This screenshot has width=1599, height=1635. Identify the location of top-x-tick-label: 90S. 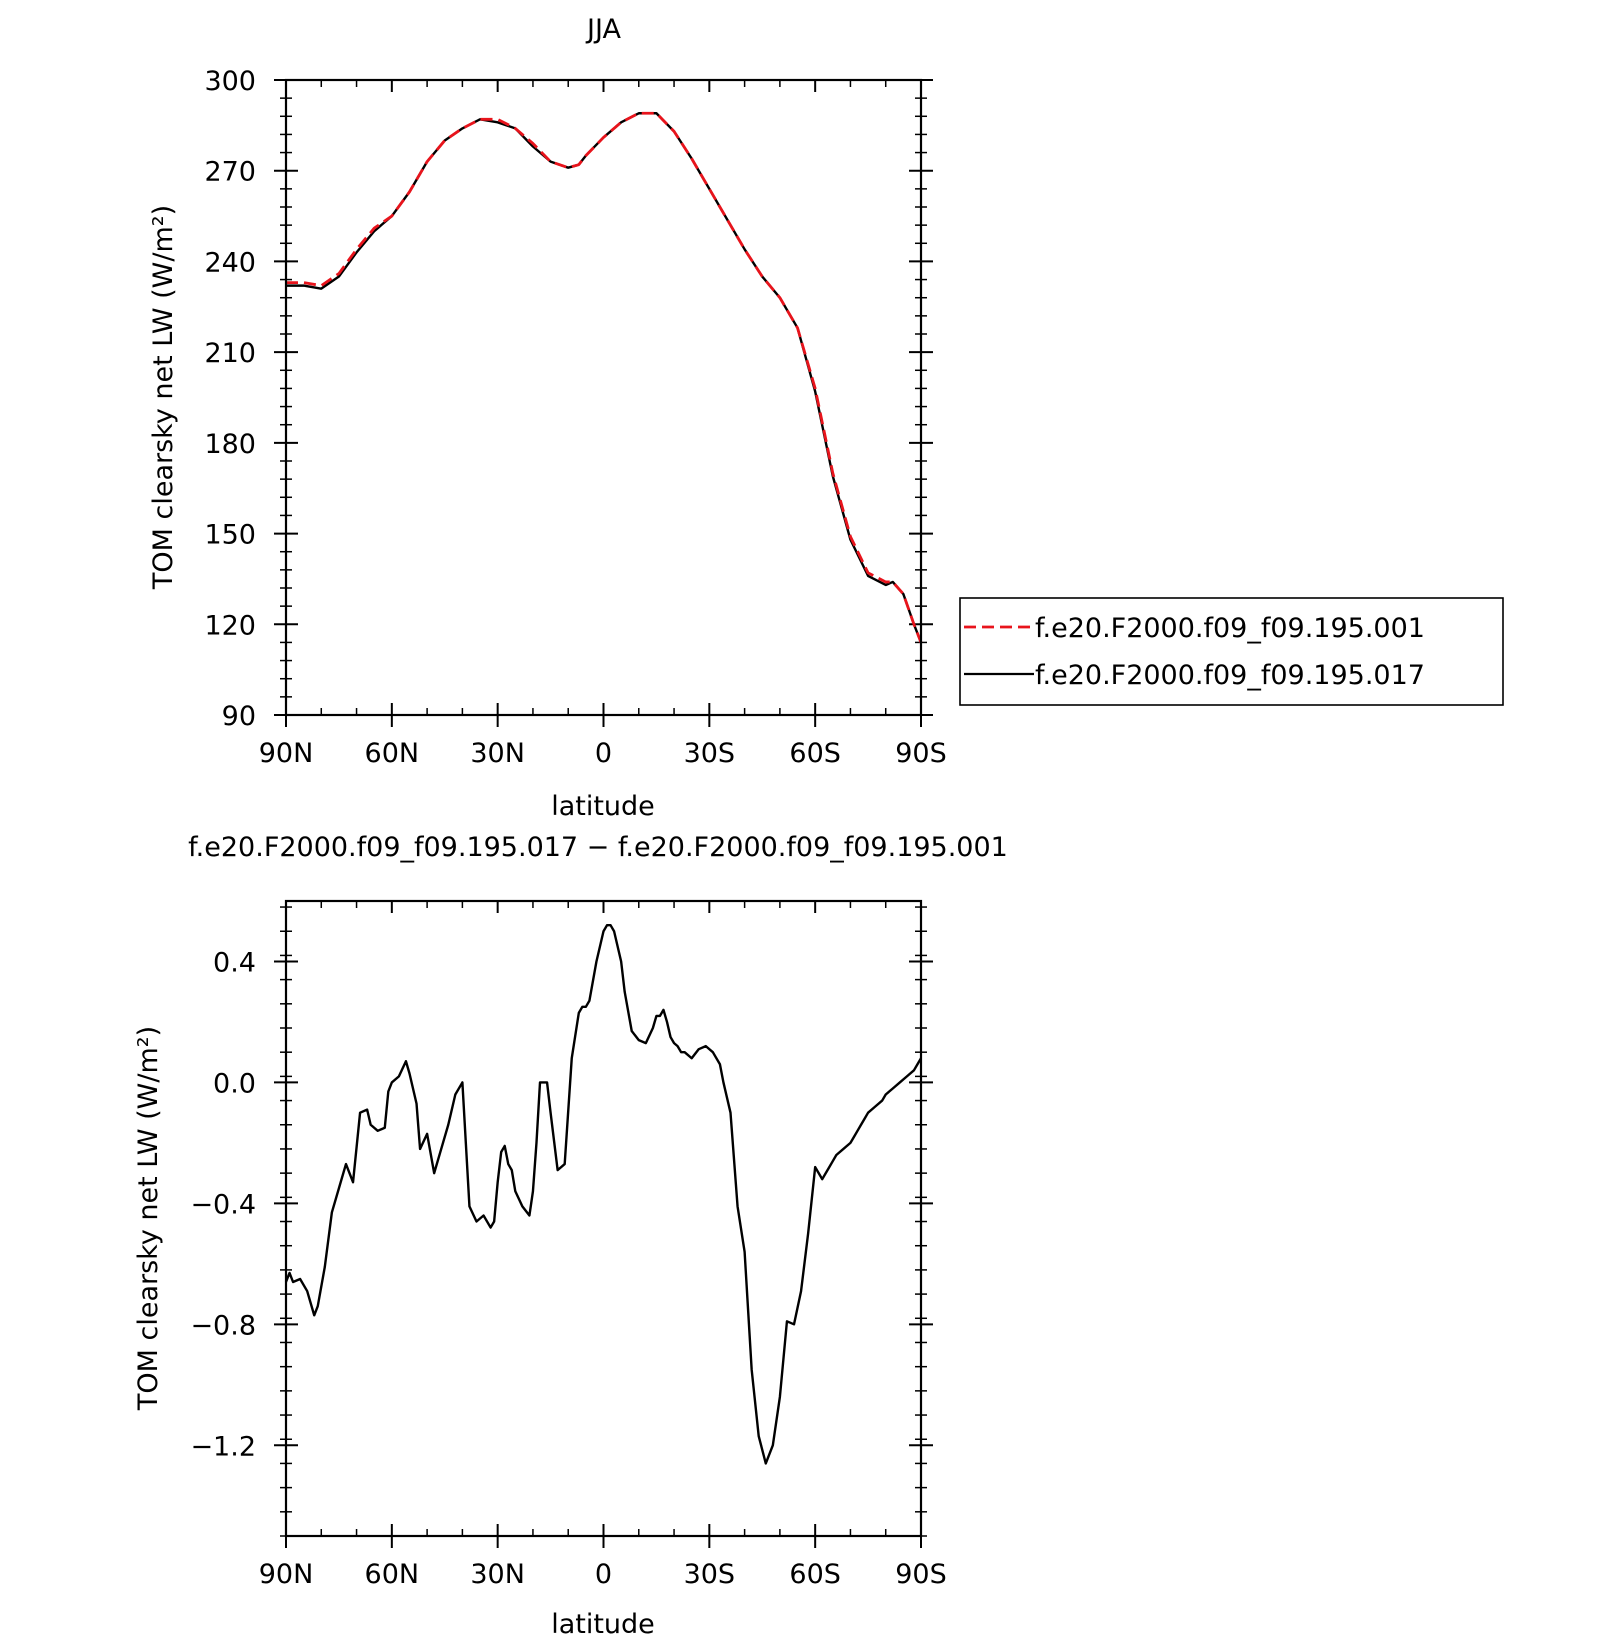
(921, 753).